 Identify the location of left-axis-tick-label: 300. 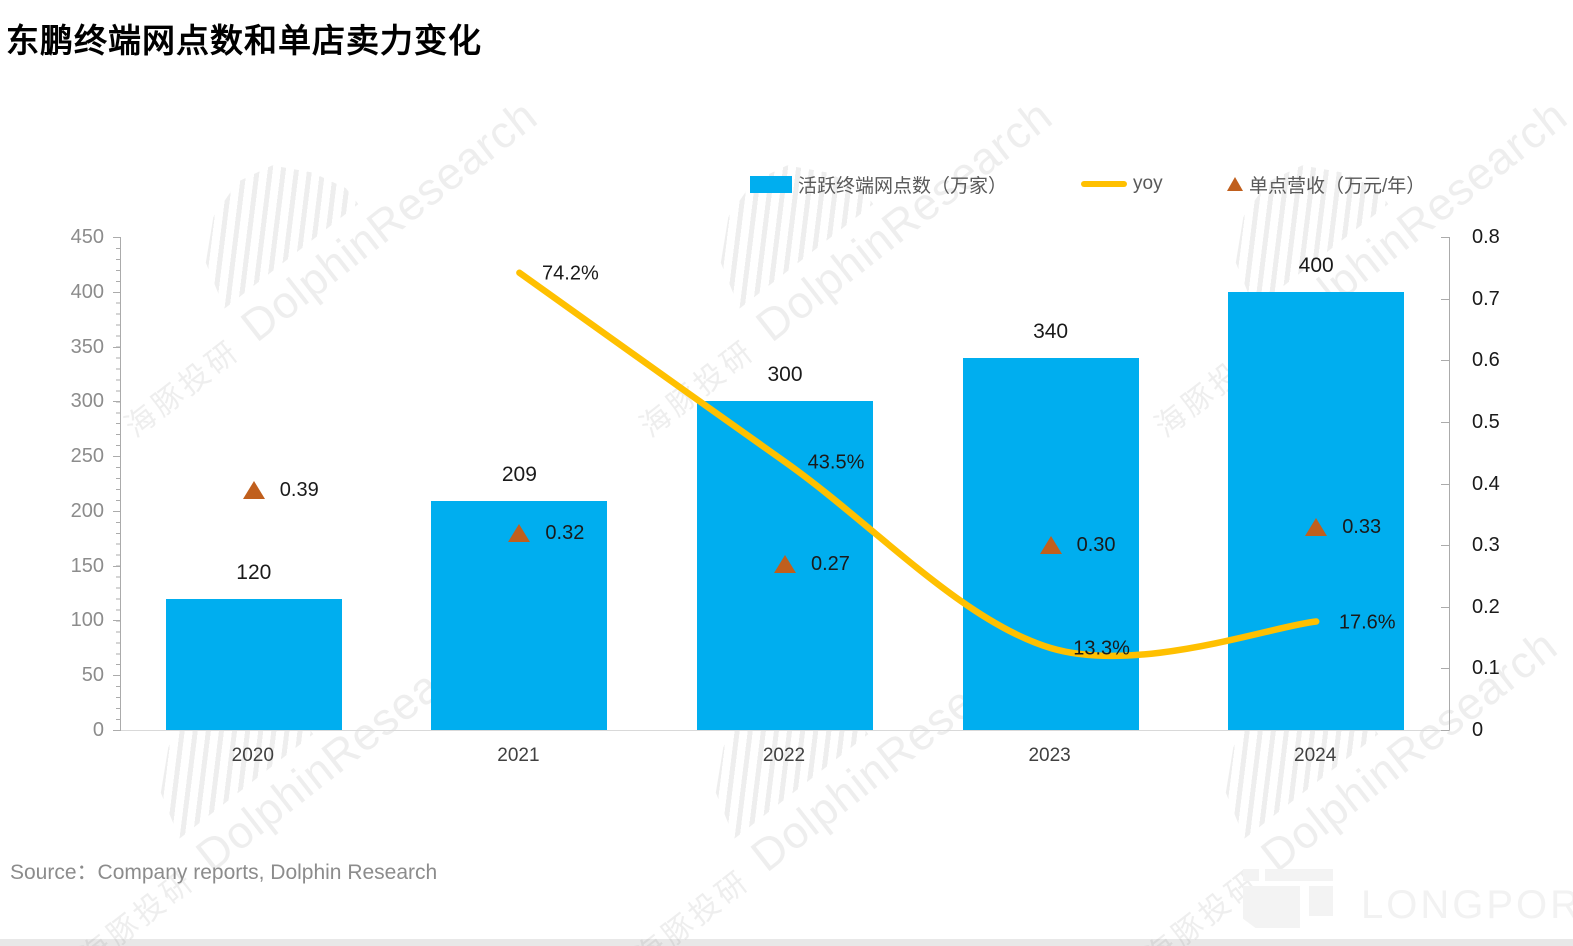
(87, 401).